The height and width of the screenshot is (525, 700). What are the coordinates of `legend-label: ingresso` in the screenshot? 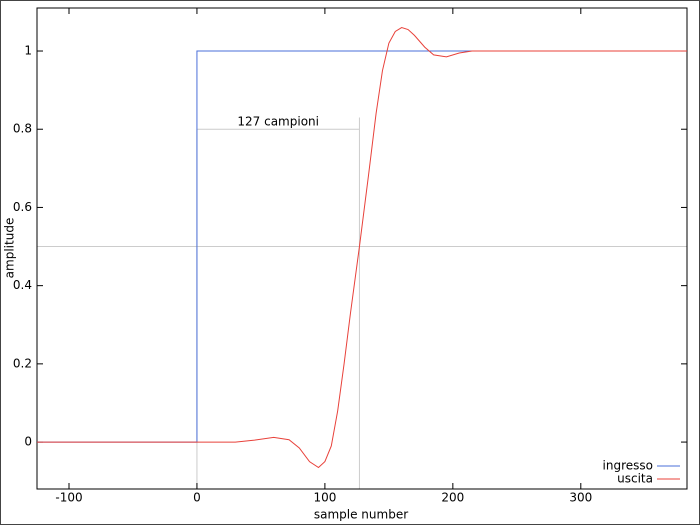 It's located at (628, 466).